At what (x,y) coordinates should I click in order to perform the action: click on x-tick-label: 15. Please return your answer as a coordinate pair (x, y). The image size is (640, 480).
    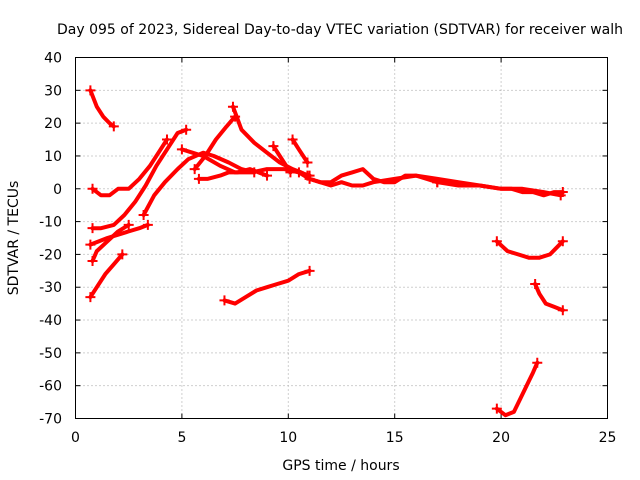
    Looking at the image, I should click on (395, 438).